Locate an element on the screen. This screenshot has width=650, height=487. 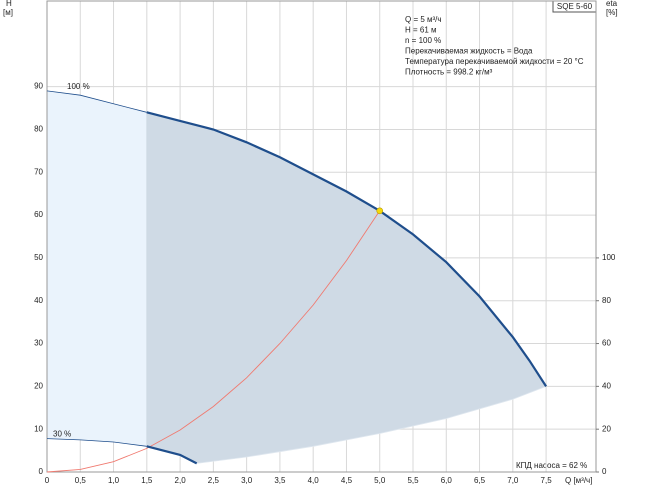
y-tick-label: 0 is located at coordinates (41, 471).